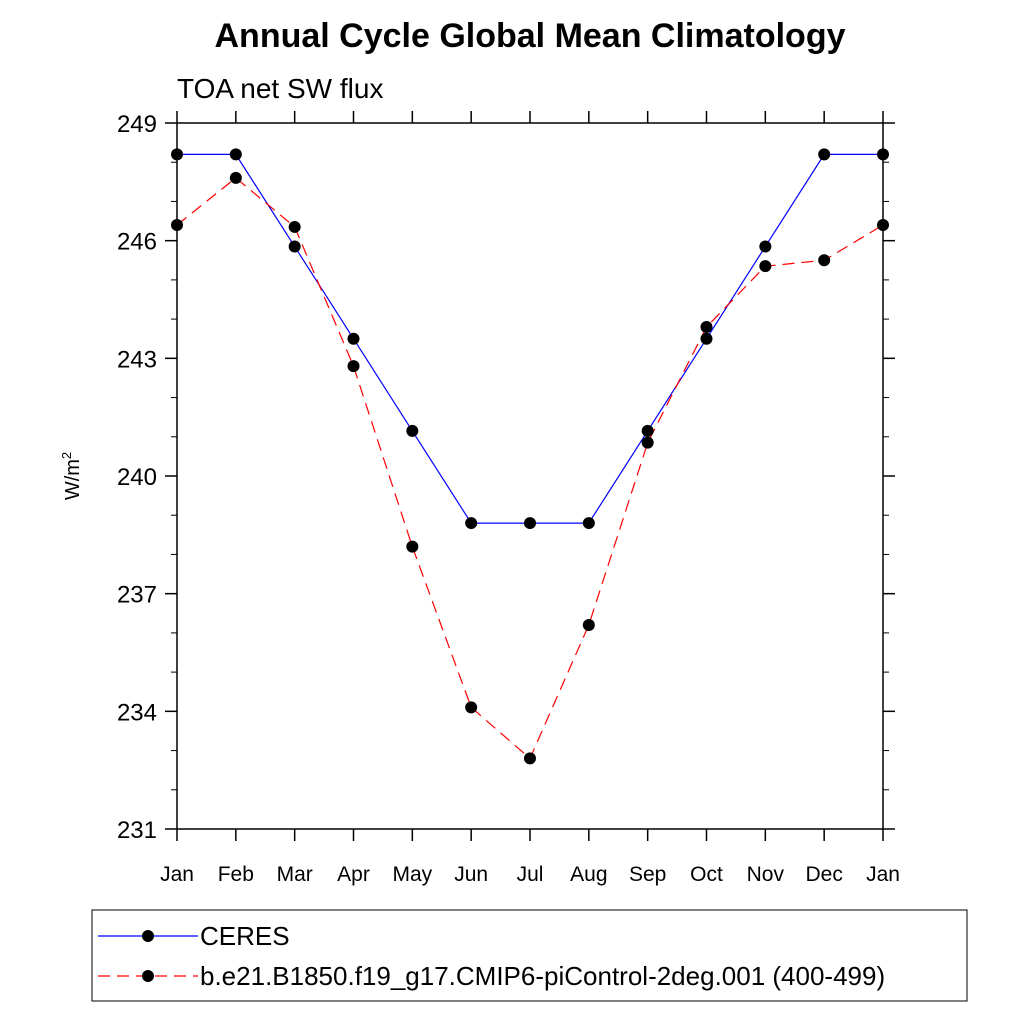 The width and height of the screenshot is (1024, 1024). Describe the element at coordinates (706, 874) in the screenshot. I see `x-tick-label: Oct` at that location.